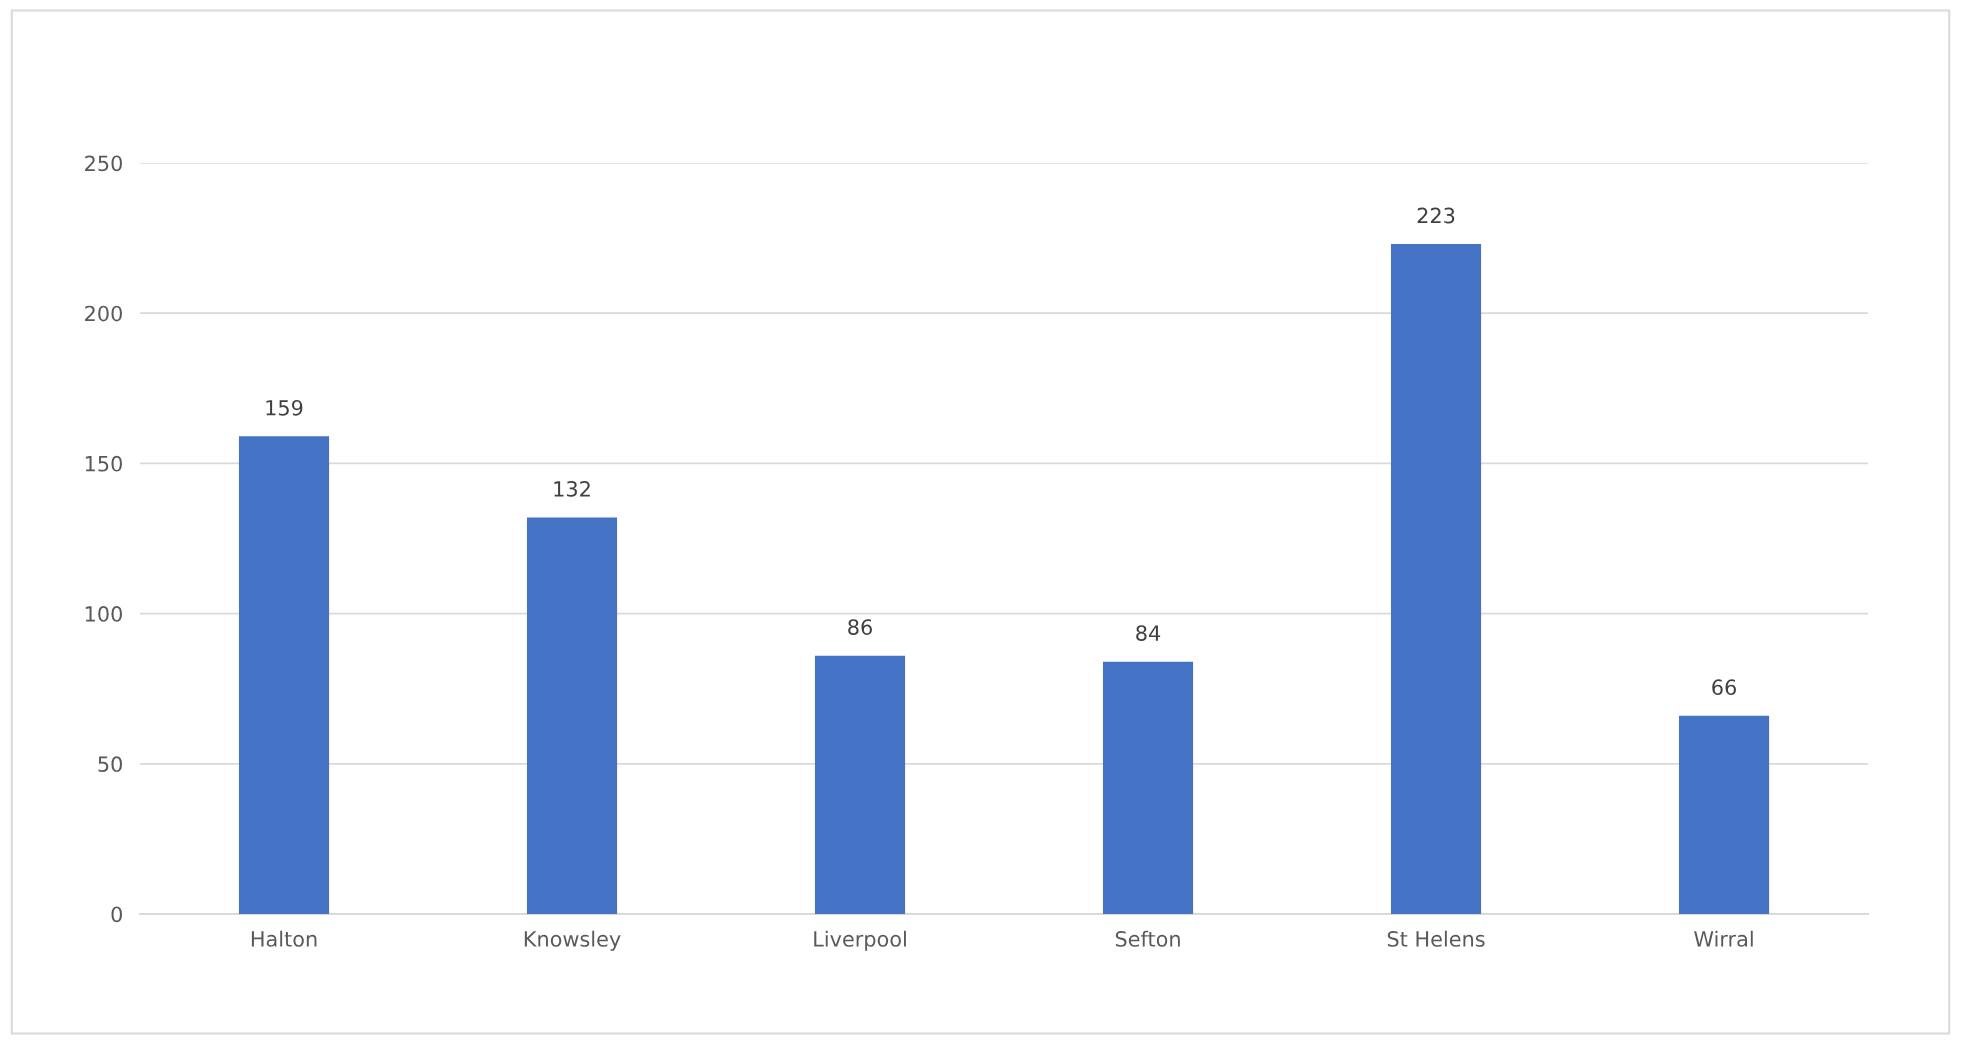 The height and width of the screenshot is (1044, 1961). What do you see at coordinates (1723, 938) in the screenshot?
I see `x-tick-label: Wirral` at bounding box center [1723, 938].